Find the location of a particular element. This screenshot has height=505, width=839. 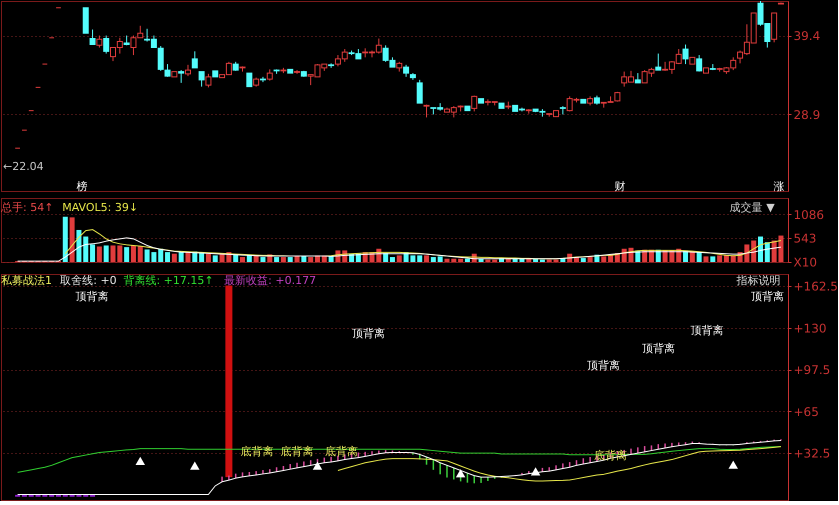

annotation: 取舍线: +0 is located at coordinates (88, 280).